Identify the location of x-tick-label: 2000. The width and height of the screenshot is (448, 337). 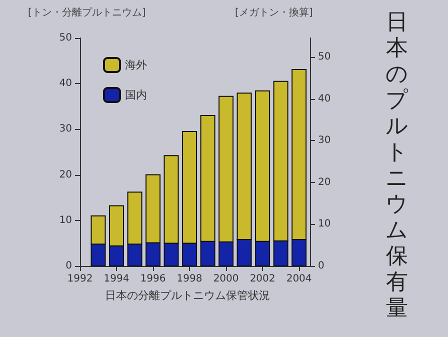
(226, 279).